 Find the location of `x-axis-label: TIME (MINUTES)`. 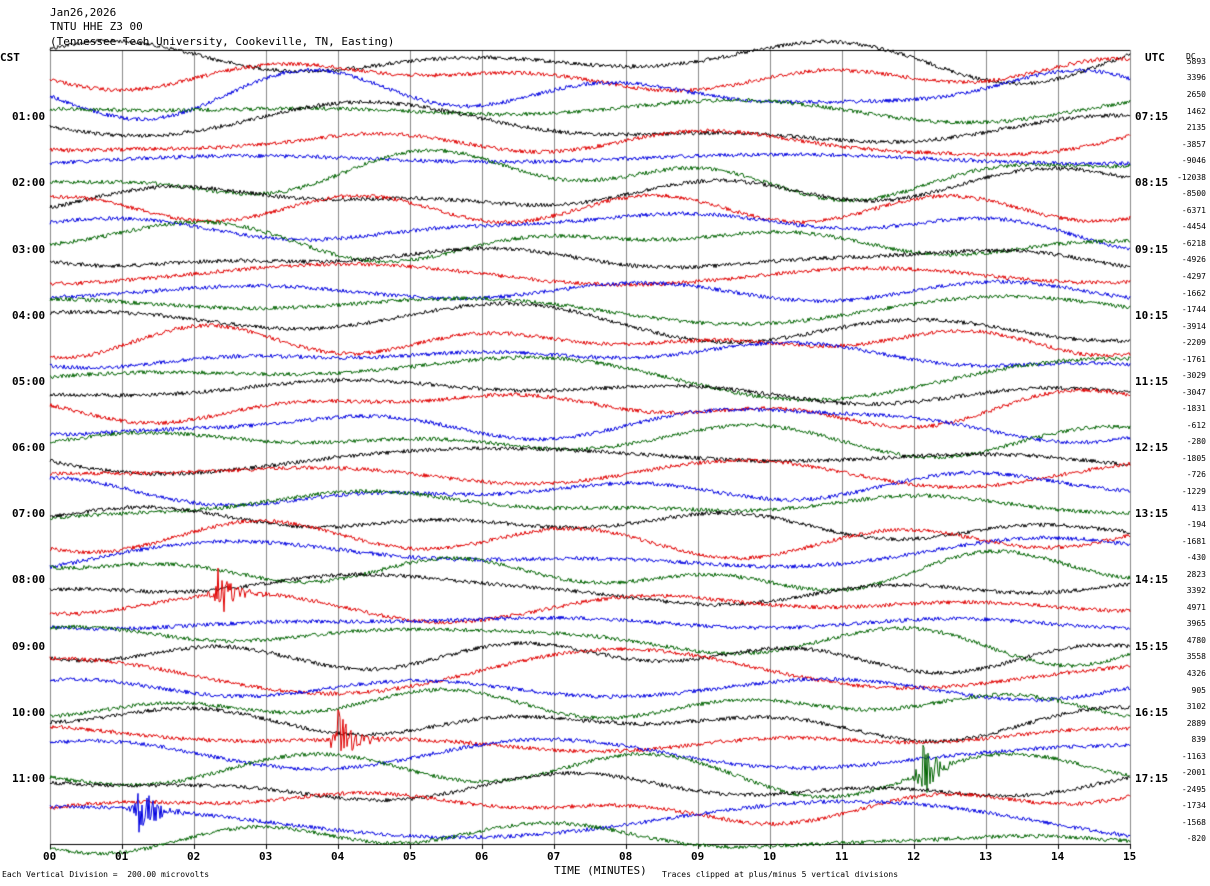

x-axis-label: TIME (MINUTES) is located at coordinates (600, 870).